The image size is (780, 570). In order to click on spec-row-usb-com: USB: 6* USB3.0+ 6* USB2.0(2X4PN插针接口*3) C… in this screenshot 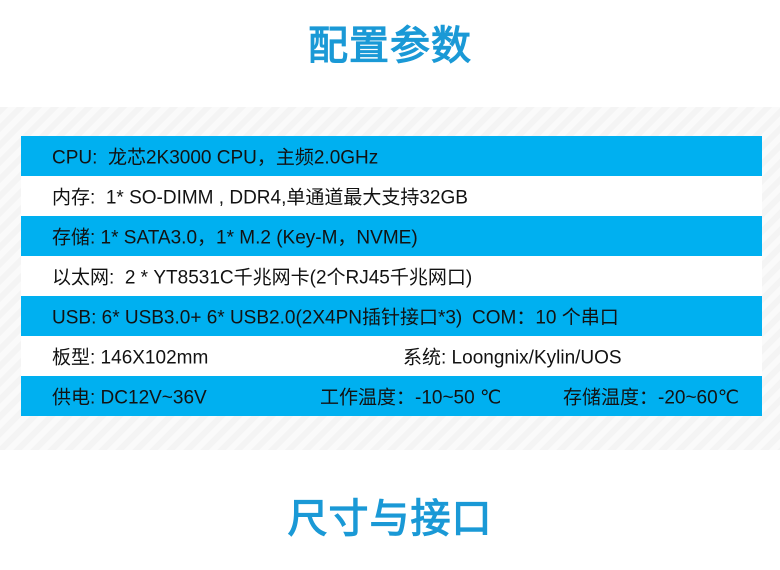, I will do `click(391, 316)`.